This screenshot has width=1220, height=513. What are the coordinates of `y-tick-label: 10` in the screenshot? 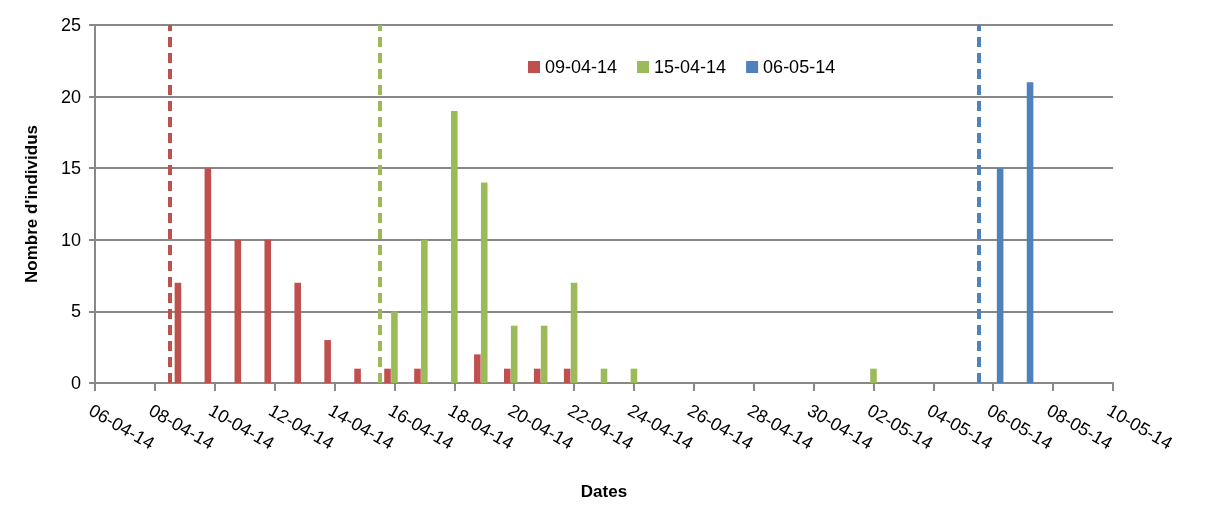 It's located at (70, 239).